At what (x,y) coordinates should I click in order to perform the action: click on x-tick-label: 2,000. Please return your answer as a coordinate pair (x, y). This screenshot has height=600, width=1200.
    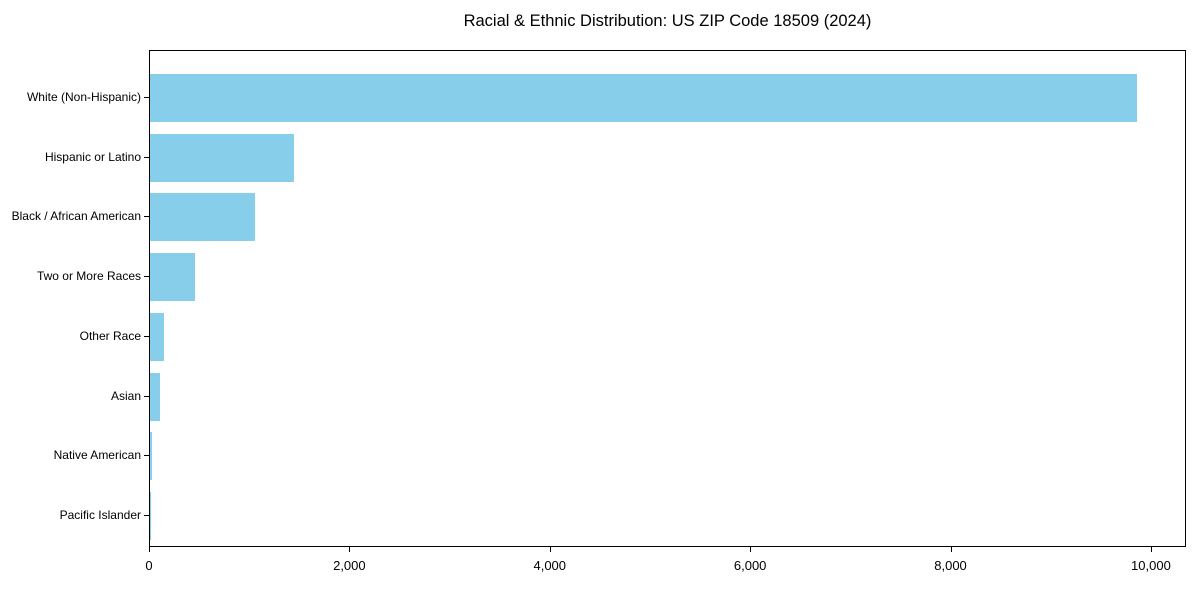
    Looking at the image, I should click on (349, 565).